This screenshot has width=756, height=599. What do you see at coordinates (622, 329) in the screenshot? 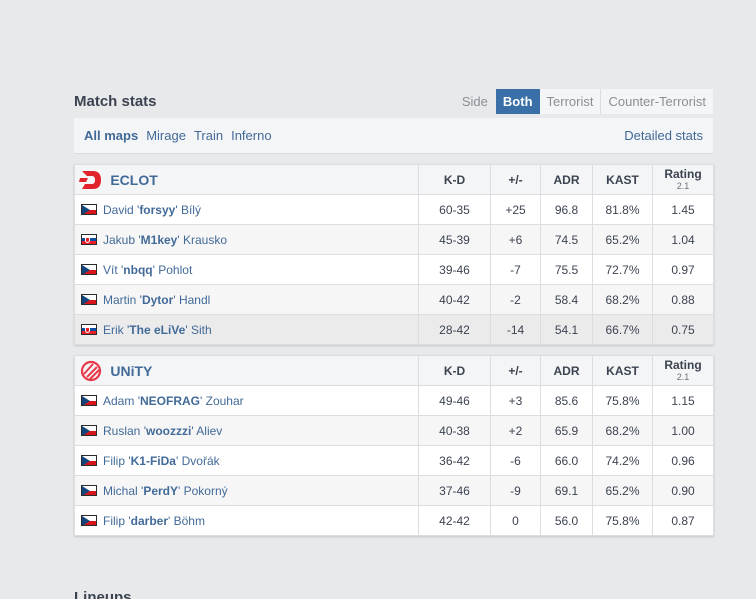
I see `kast-value: 66.7%` at bounding box center [622, 329].